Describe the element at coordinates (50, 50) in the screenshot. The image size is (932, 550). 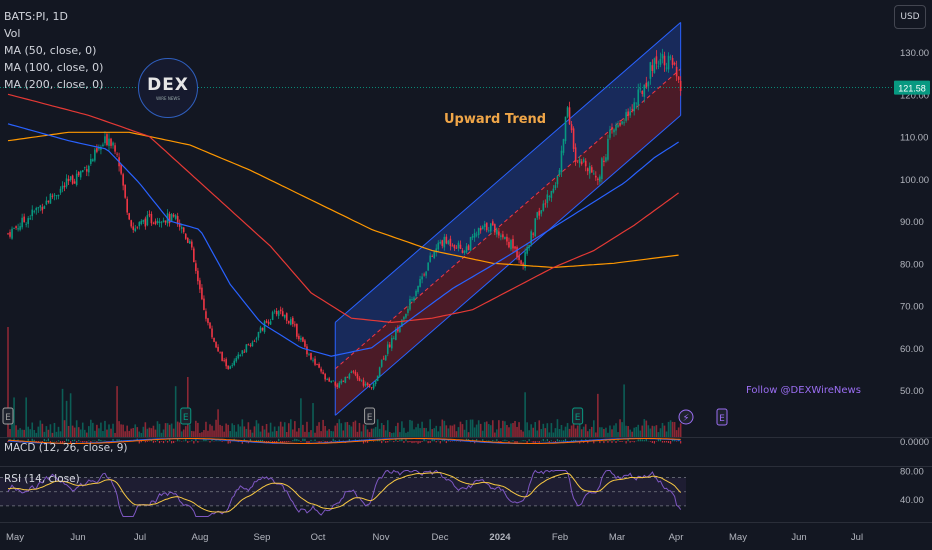
I see `legend-ma50: MA (50, close, 0)` at that location.